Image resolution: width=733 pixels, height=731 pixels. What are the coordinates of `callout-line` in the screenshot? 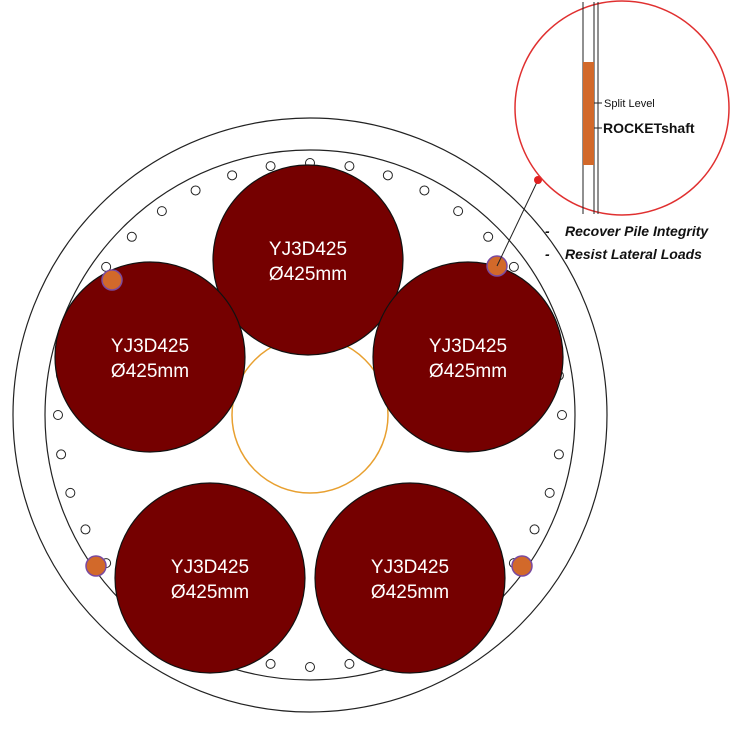 It's located at (517, 223).